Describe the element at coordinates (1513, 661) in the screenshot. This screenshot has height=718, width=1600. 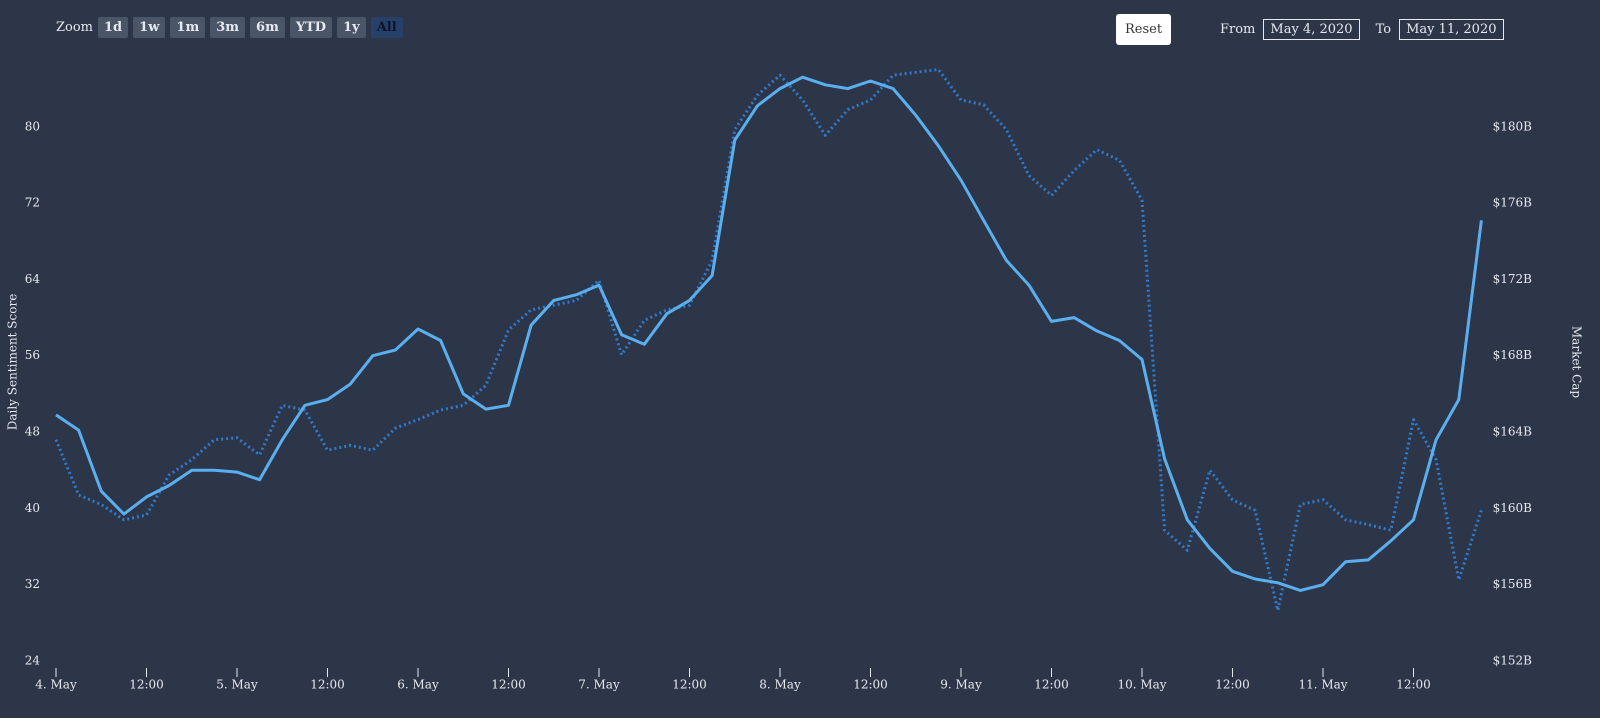
I see `y2-tick-label: $152B` at that location.